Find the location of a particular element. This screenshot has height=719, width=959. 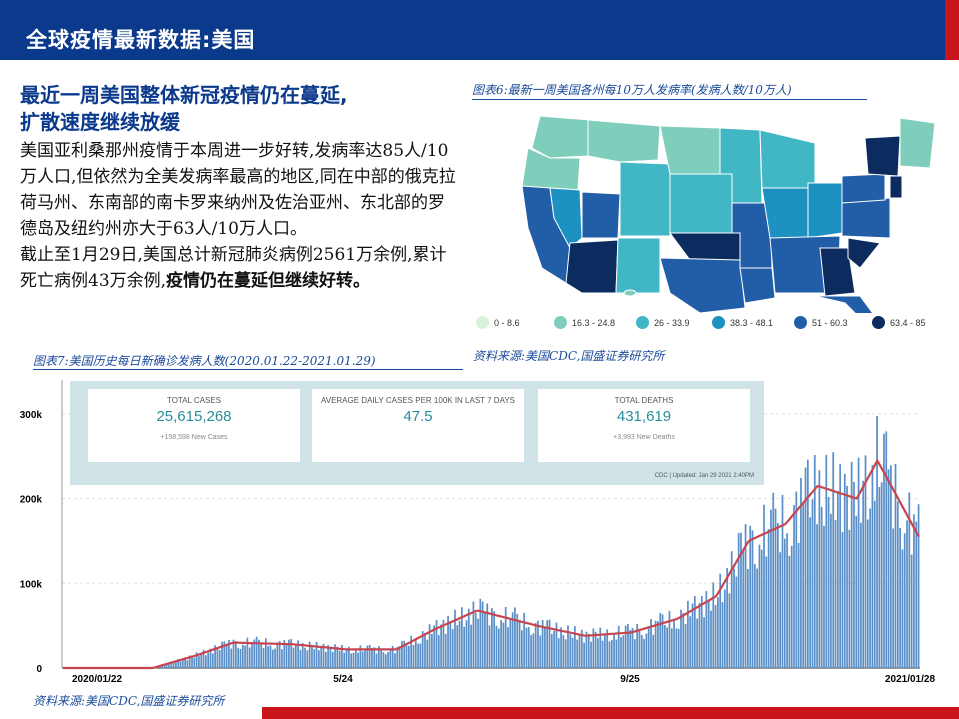

headline: 最近一周美国整体新冠疫情仍在蔓延, 扩散速度继续放缓 is located at coordinates (240, 109).